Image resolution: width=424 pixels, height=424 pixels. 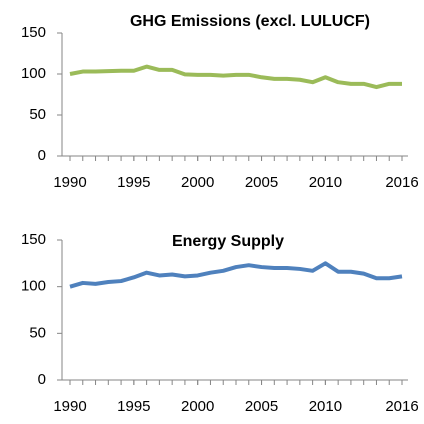 What do you see at coordinates (250, 21) in the screenshot?
I see `chart-title: GHG Emissions (excl. LULUCF)` at bounding box center [250, 21].